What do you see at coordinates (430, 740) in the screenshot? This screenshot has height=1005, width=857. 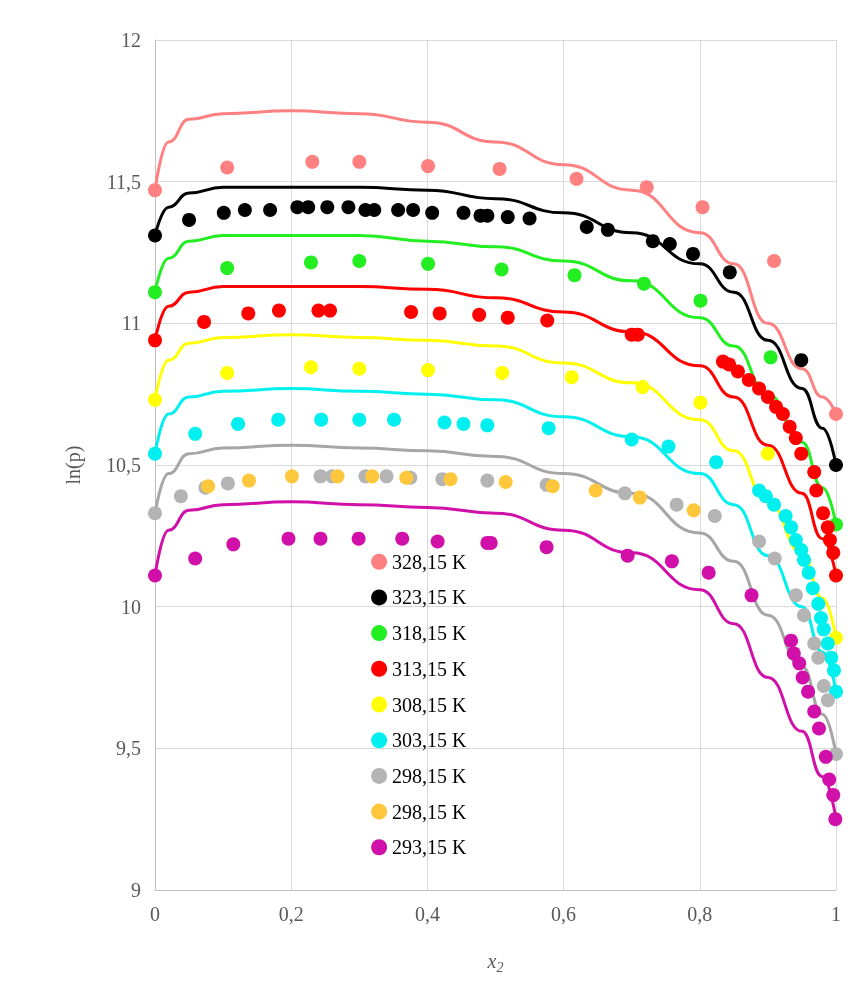 I see `legend-label: 303,15 K` at bounding box center [430, 740].